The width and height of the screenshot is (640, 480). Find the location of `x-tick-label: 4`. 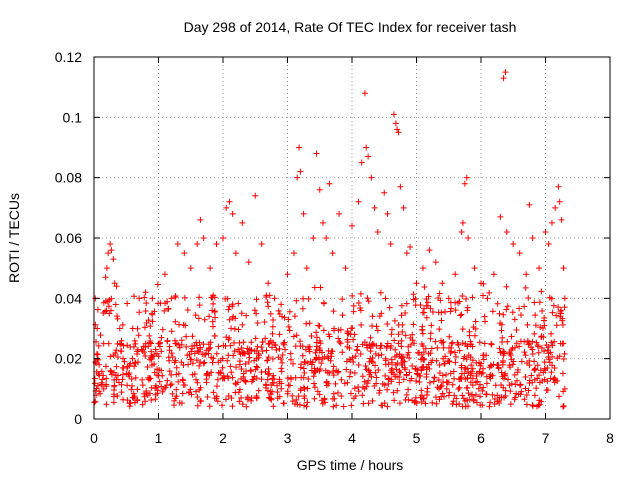

x-tick-label: 4 is located at coordinates (352, 438).